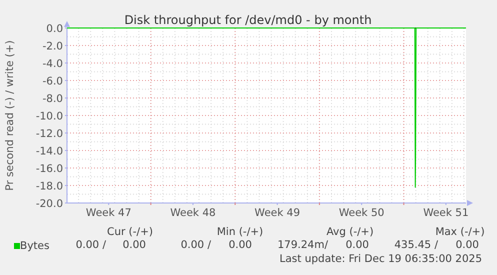  What do you see at coordinates (52, 82) in the screenshot?
I see `y-tick-label: -6.0` at bounding box center [52, 82].